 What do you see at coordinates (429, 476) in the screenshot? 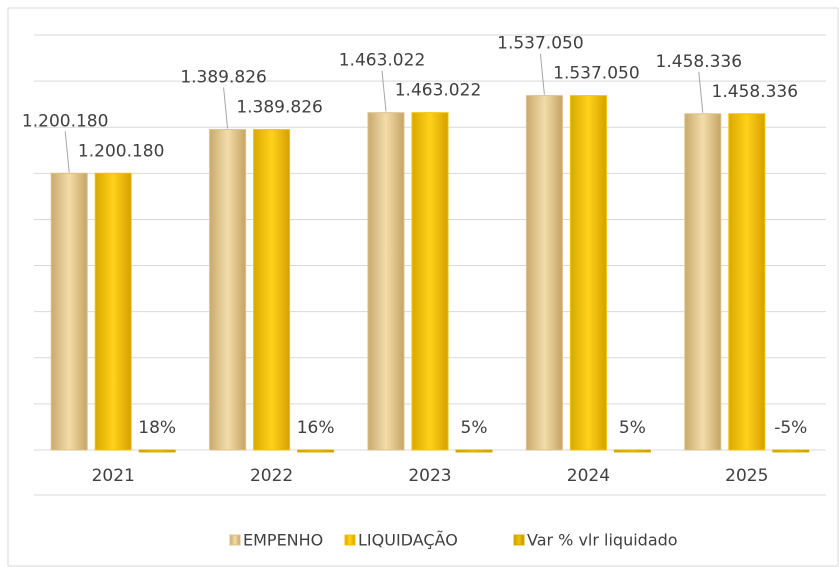
I see `x-tick-label: 2023` at bounding box center [429, 476].